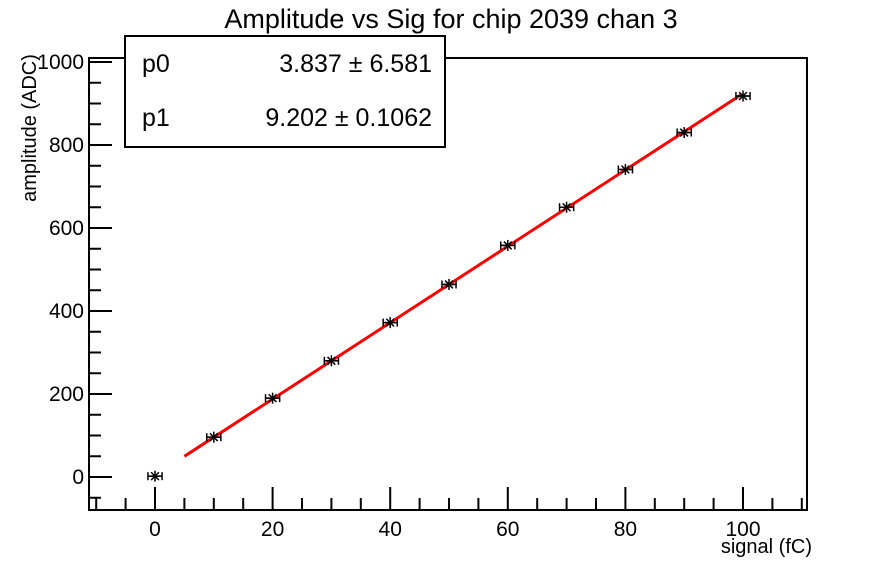 This screenshot has width=896, height=572. Describe the element at coordinates (30, 128) in the screenshot. I see `y-axis-title: amplitude (ADC)` at that location.